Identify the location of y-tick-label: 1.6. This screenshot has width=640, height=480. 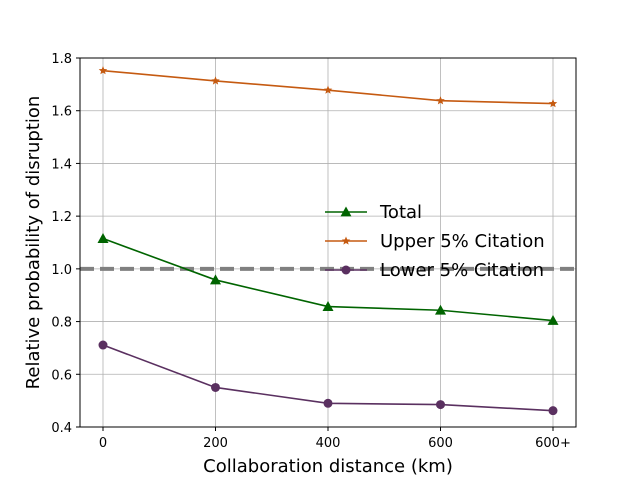
(61, 112).